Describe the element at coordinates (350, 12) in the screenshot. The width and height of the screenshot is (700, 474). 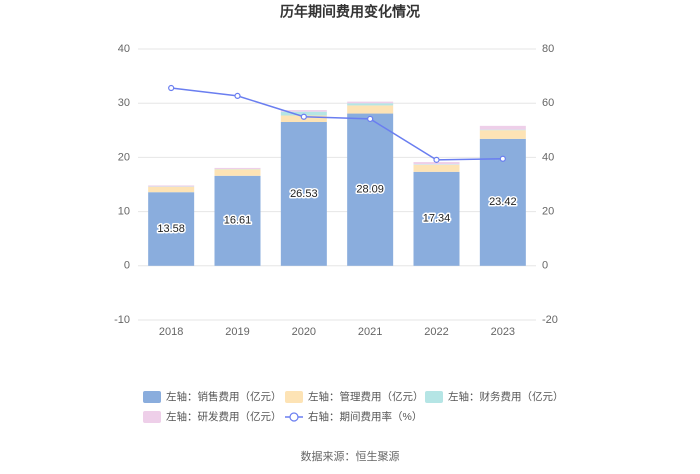
I see `chart-title: 历年期间费用变化情况` at that location.